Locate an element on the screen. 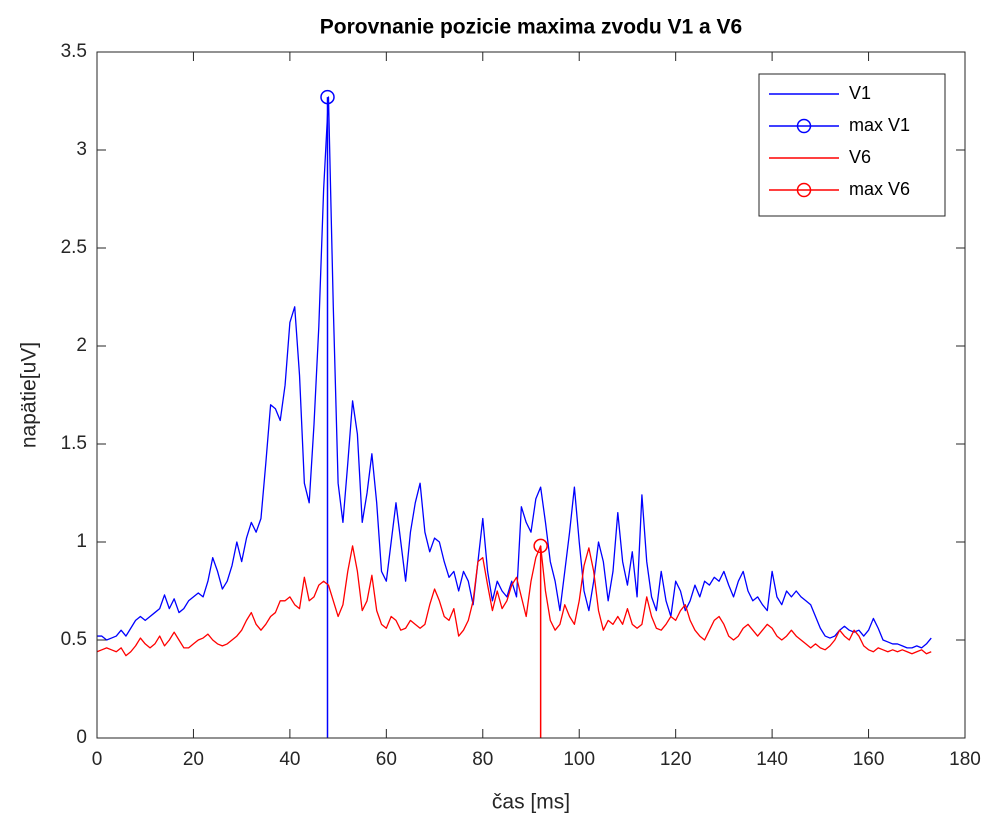 The image size is (989, 822). x-tick-label: 60 is located at coordinates (386, 759).